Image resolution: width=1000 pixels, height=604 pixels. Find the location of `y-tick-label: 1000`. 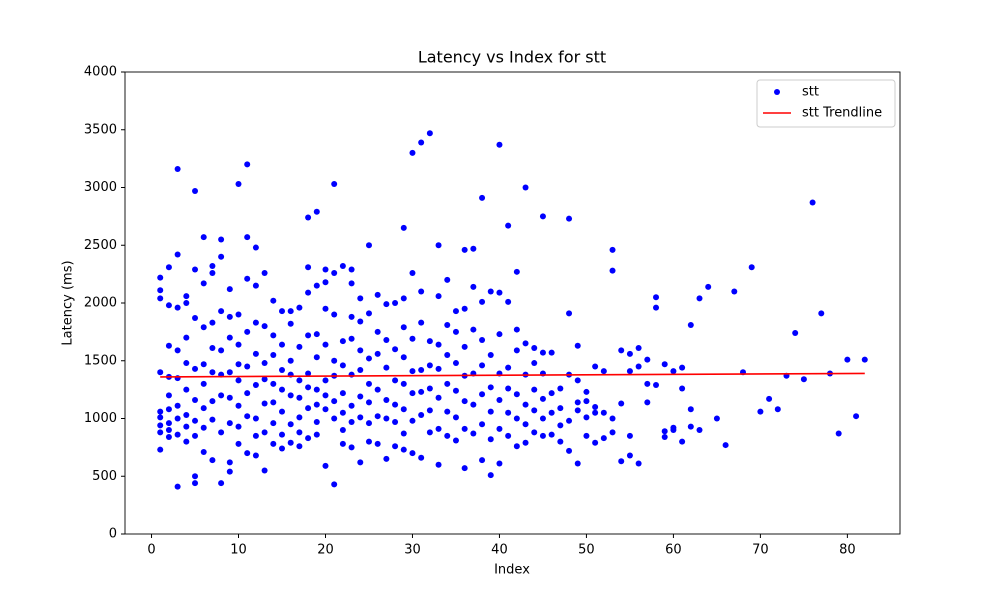

y-tick-label: 1000 is located at coordinates (100, 418).